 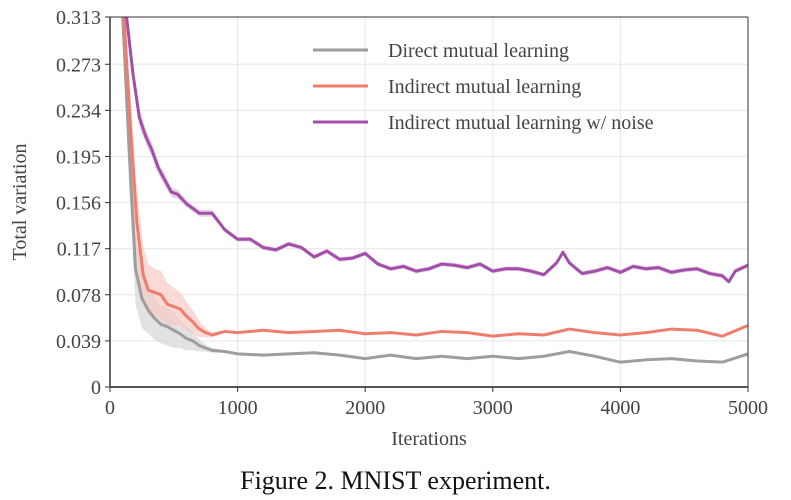 I want to click on x-tick-label: 1000, so click(x=238, y=408).